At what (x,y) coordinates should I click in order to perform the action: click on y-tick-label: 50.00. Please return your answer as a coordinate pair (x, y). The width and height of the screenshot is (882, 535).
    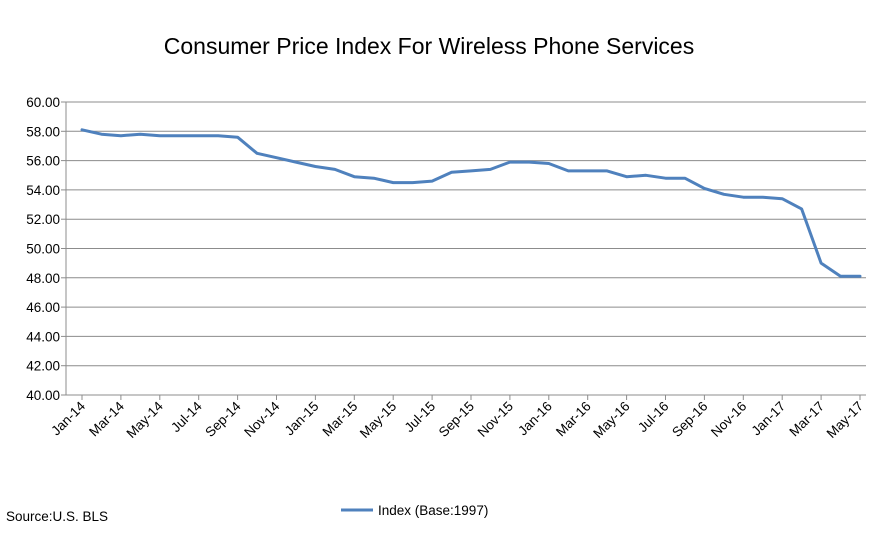
    Looking at the image, I should click on (43, 249).